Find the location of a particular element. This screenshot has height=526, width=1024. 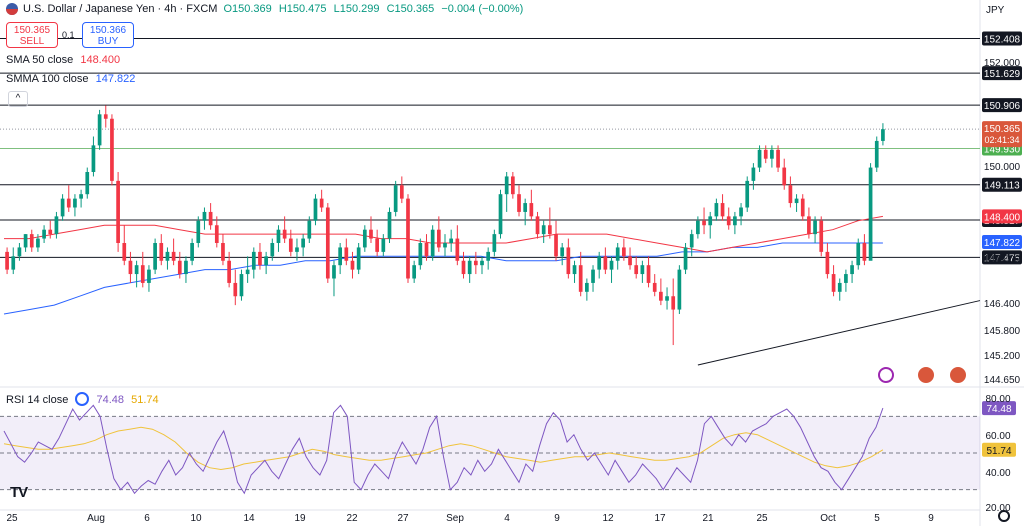

rsi-ma-line is located at coordinates (443, 448).